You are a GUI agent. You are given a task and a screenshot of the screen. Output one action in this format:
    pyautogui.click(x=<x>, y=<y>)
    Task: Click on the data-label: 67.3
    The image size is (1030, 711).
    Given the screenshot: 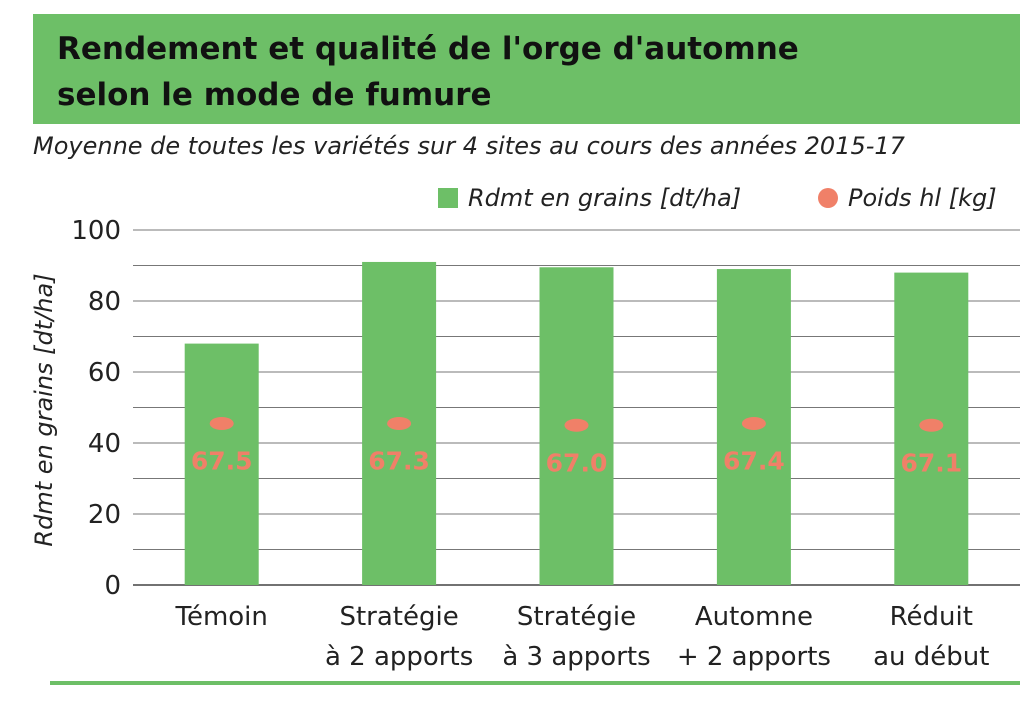 What is the action you would take?
    pyautogui.click(x=399, y=460)
    